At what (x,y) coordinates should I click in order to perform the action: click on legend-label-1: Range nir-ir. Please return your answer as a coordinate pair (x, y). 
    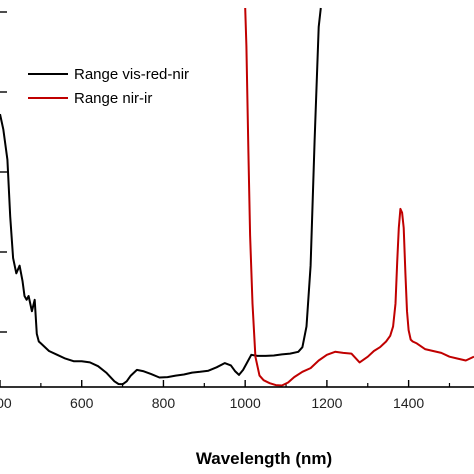
    Looking at the image, I should click on (113, 98).